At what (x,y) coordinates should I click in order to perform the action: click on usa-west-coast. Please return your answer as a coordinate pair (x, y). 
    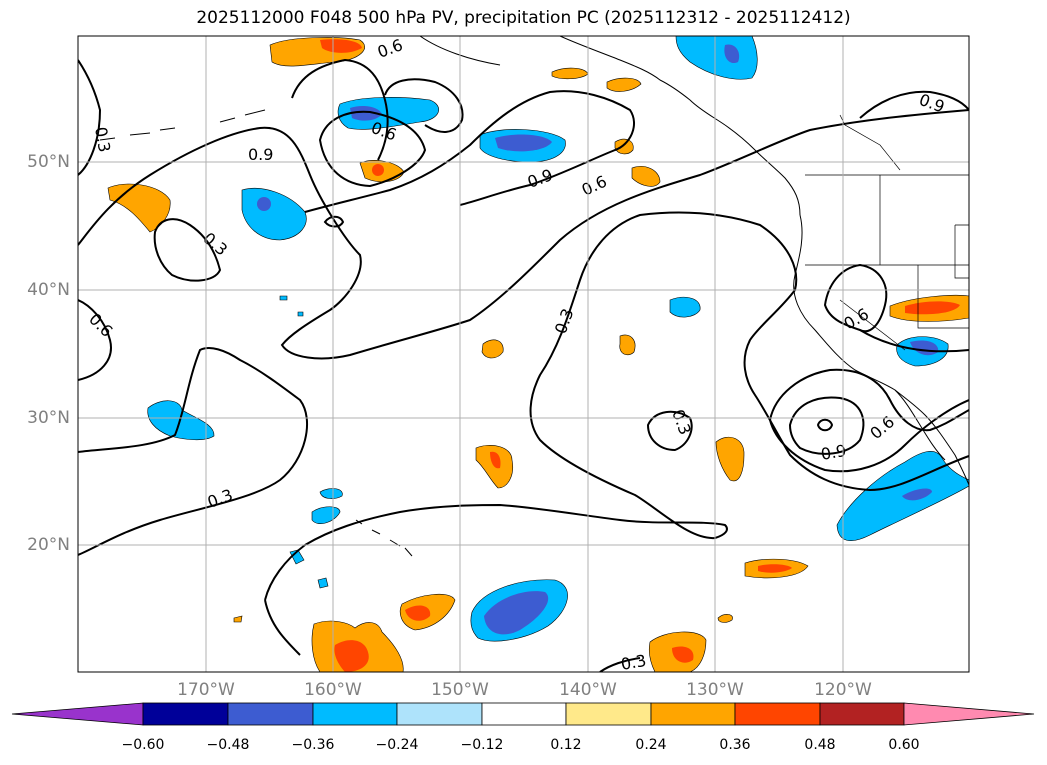
    Looking at the image, I should click on (881, 350).